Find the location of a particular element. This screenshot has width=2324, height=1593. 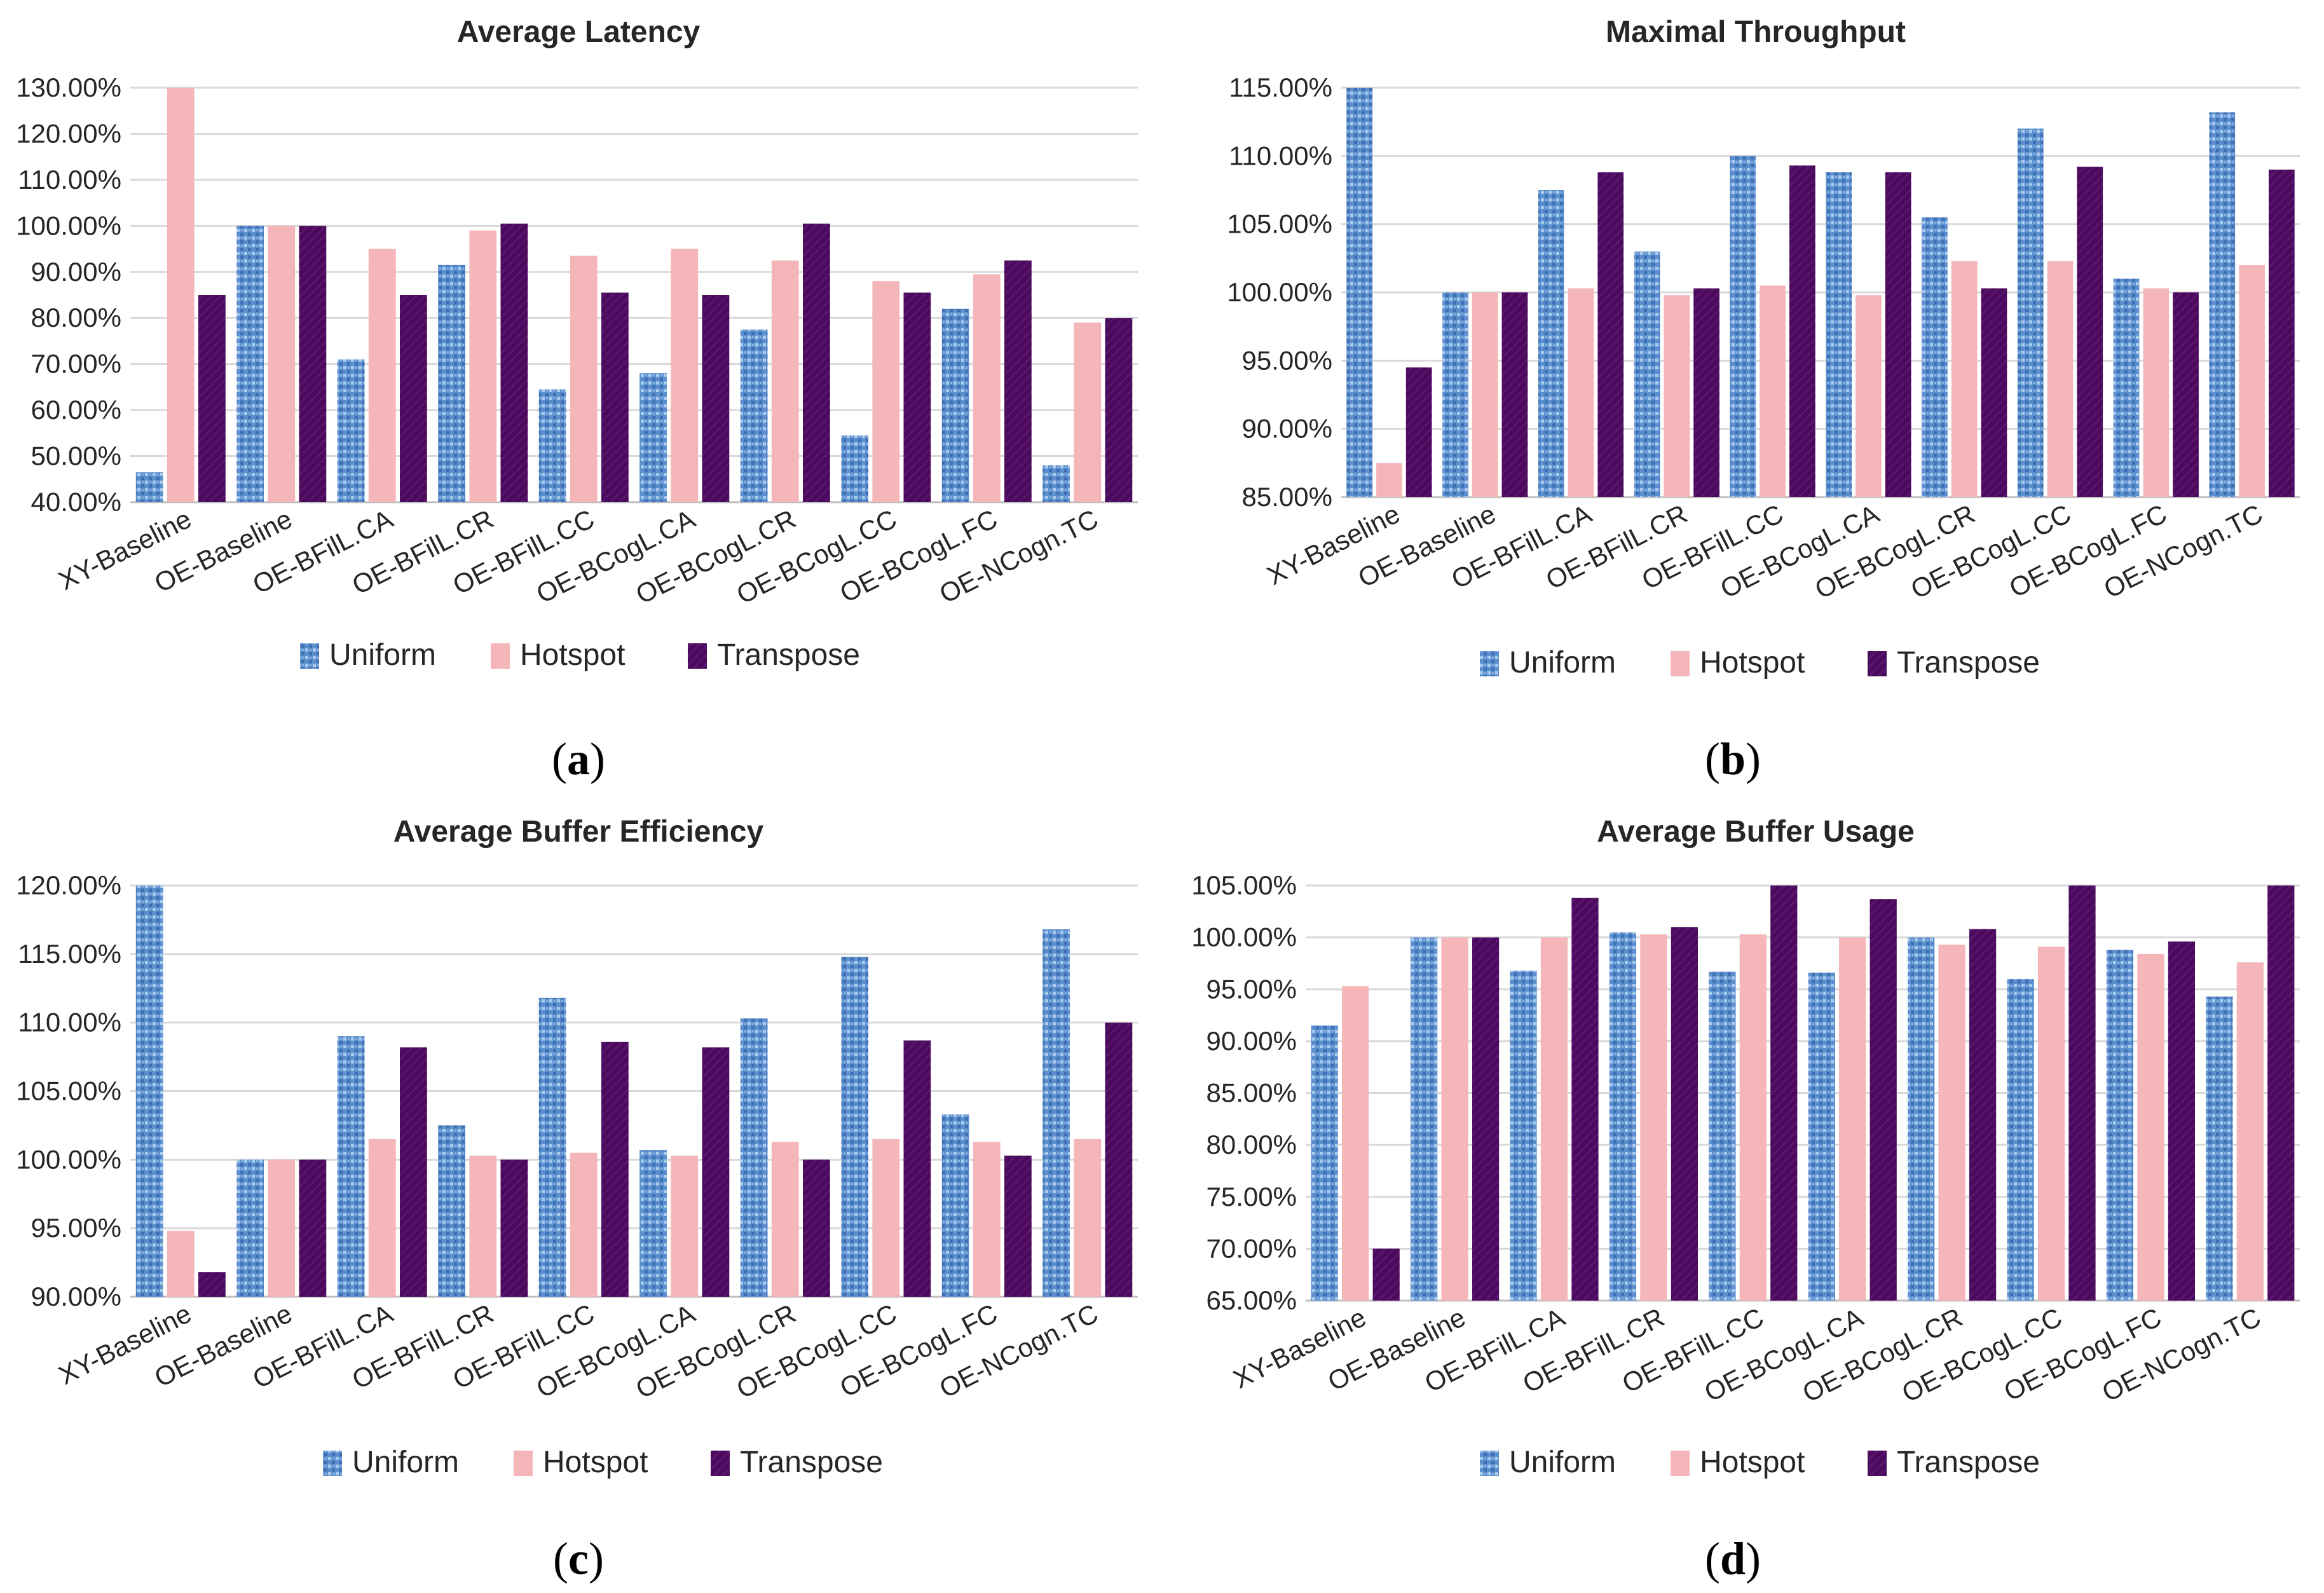

chart-title: Maximal Throughput is located at coordinates (1756, 32).